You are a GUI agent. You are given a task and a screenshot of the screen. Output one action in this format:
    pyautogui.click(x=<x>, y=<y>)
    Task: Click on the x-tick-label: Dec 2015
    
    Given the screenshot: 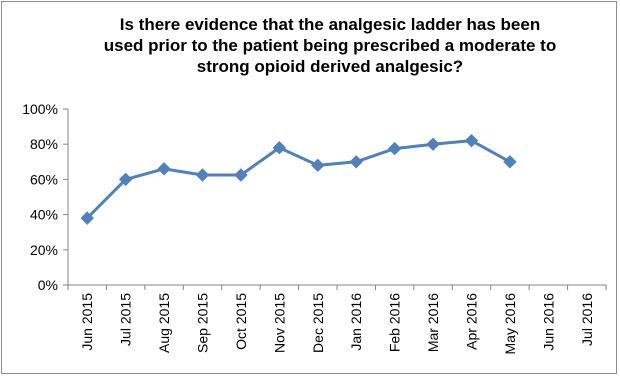 What is the action you would take?
    pyautogui.click(x=318, y=323)
    